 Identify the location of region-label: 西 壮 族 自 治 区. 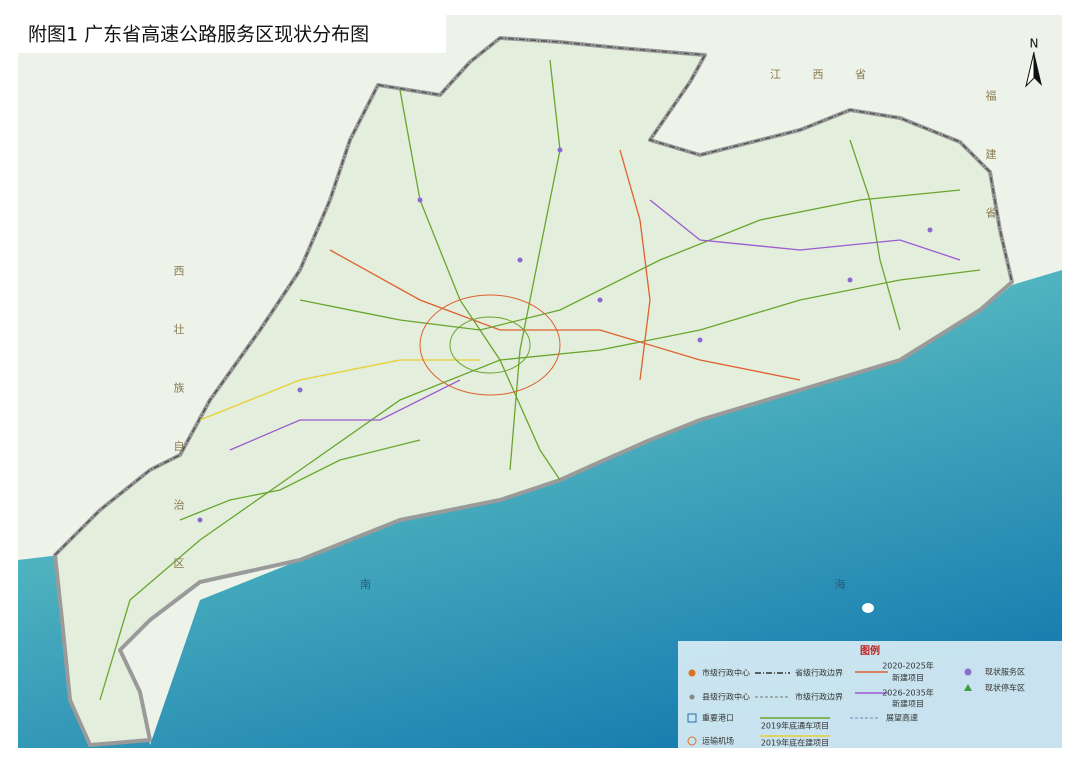
(178, 427).